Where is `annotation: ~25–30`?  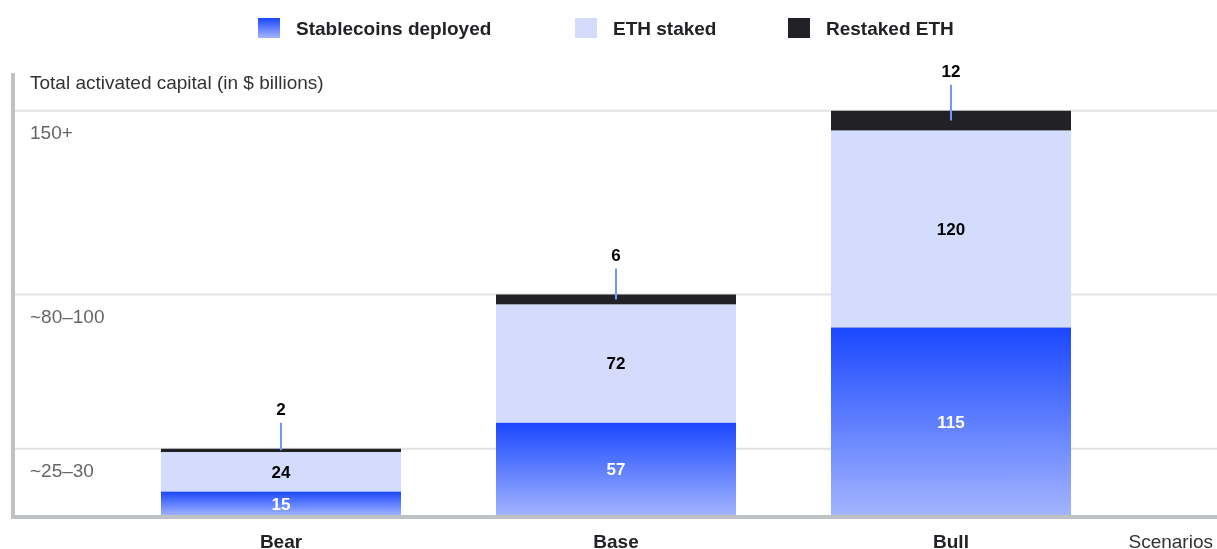
annotation: ~25–30 is located at coordinates (62, 471).